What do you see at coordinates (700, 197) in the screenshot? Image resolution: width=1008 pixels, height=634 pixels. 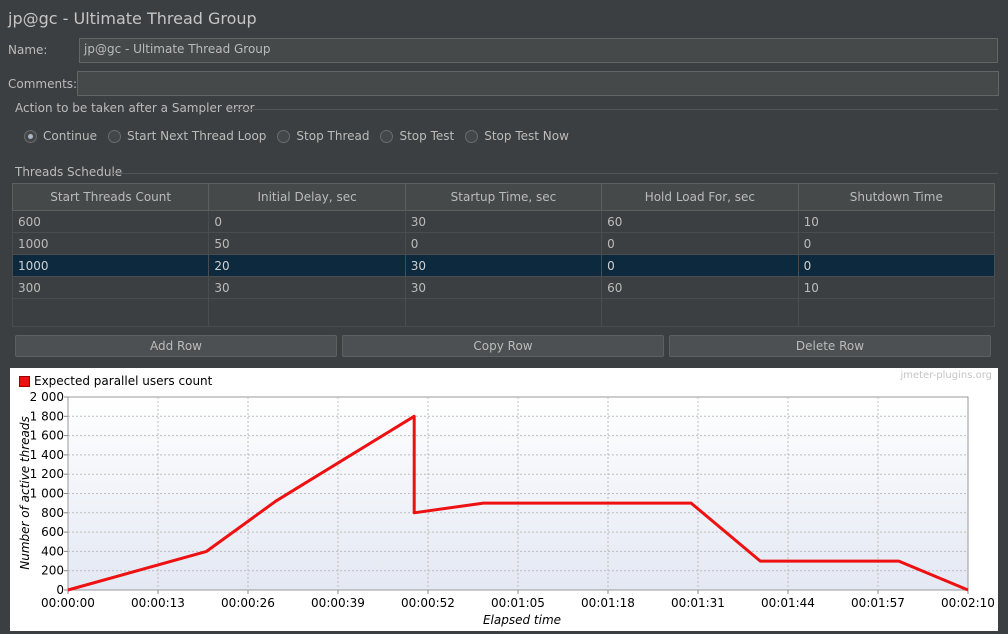 I see `column-header: Hold Load For, sec` at bounding box center [700, 197].